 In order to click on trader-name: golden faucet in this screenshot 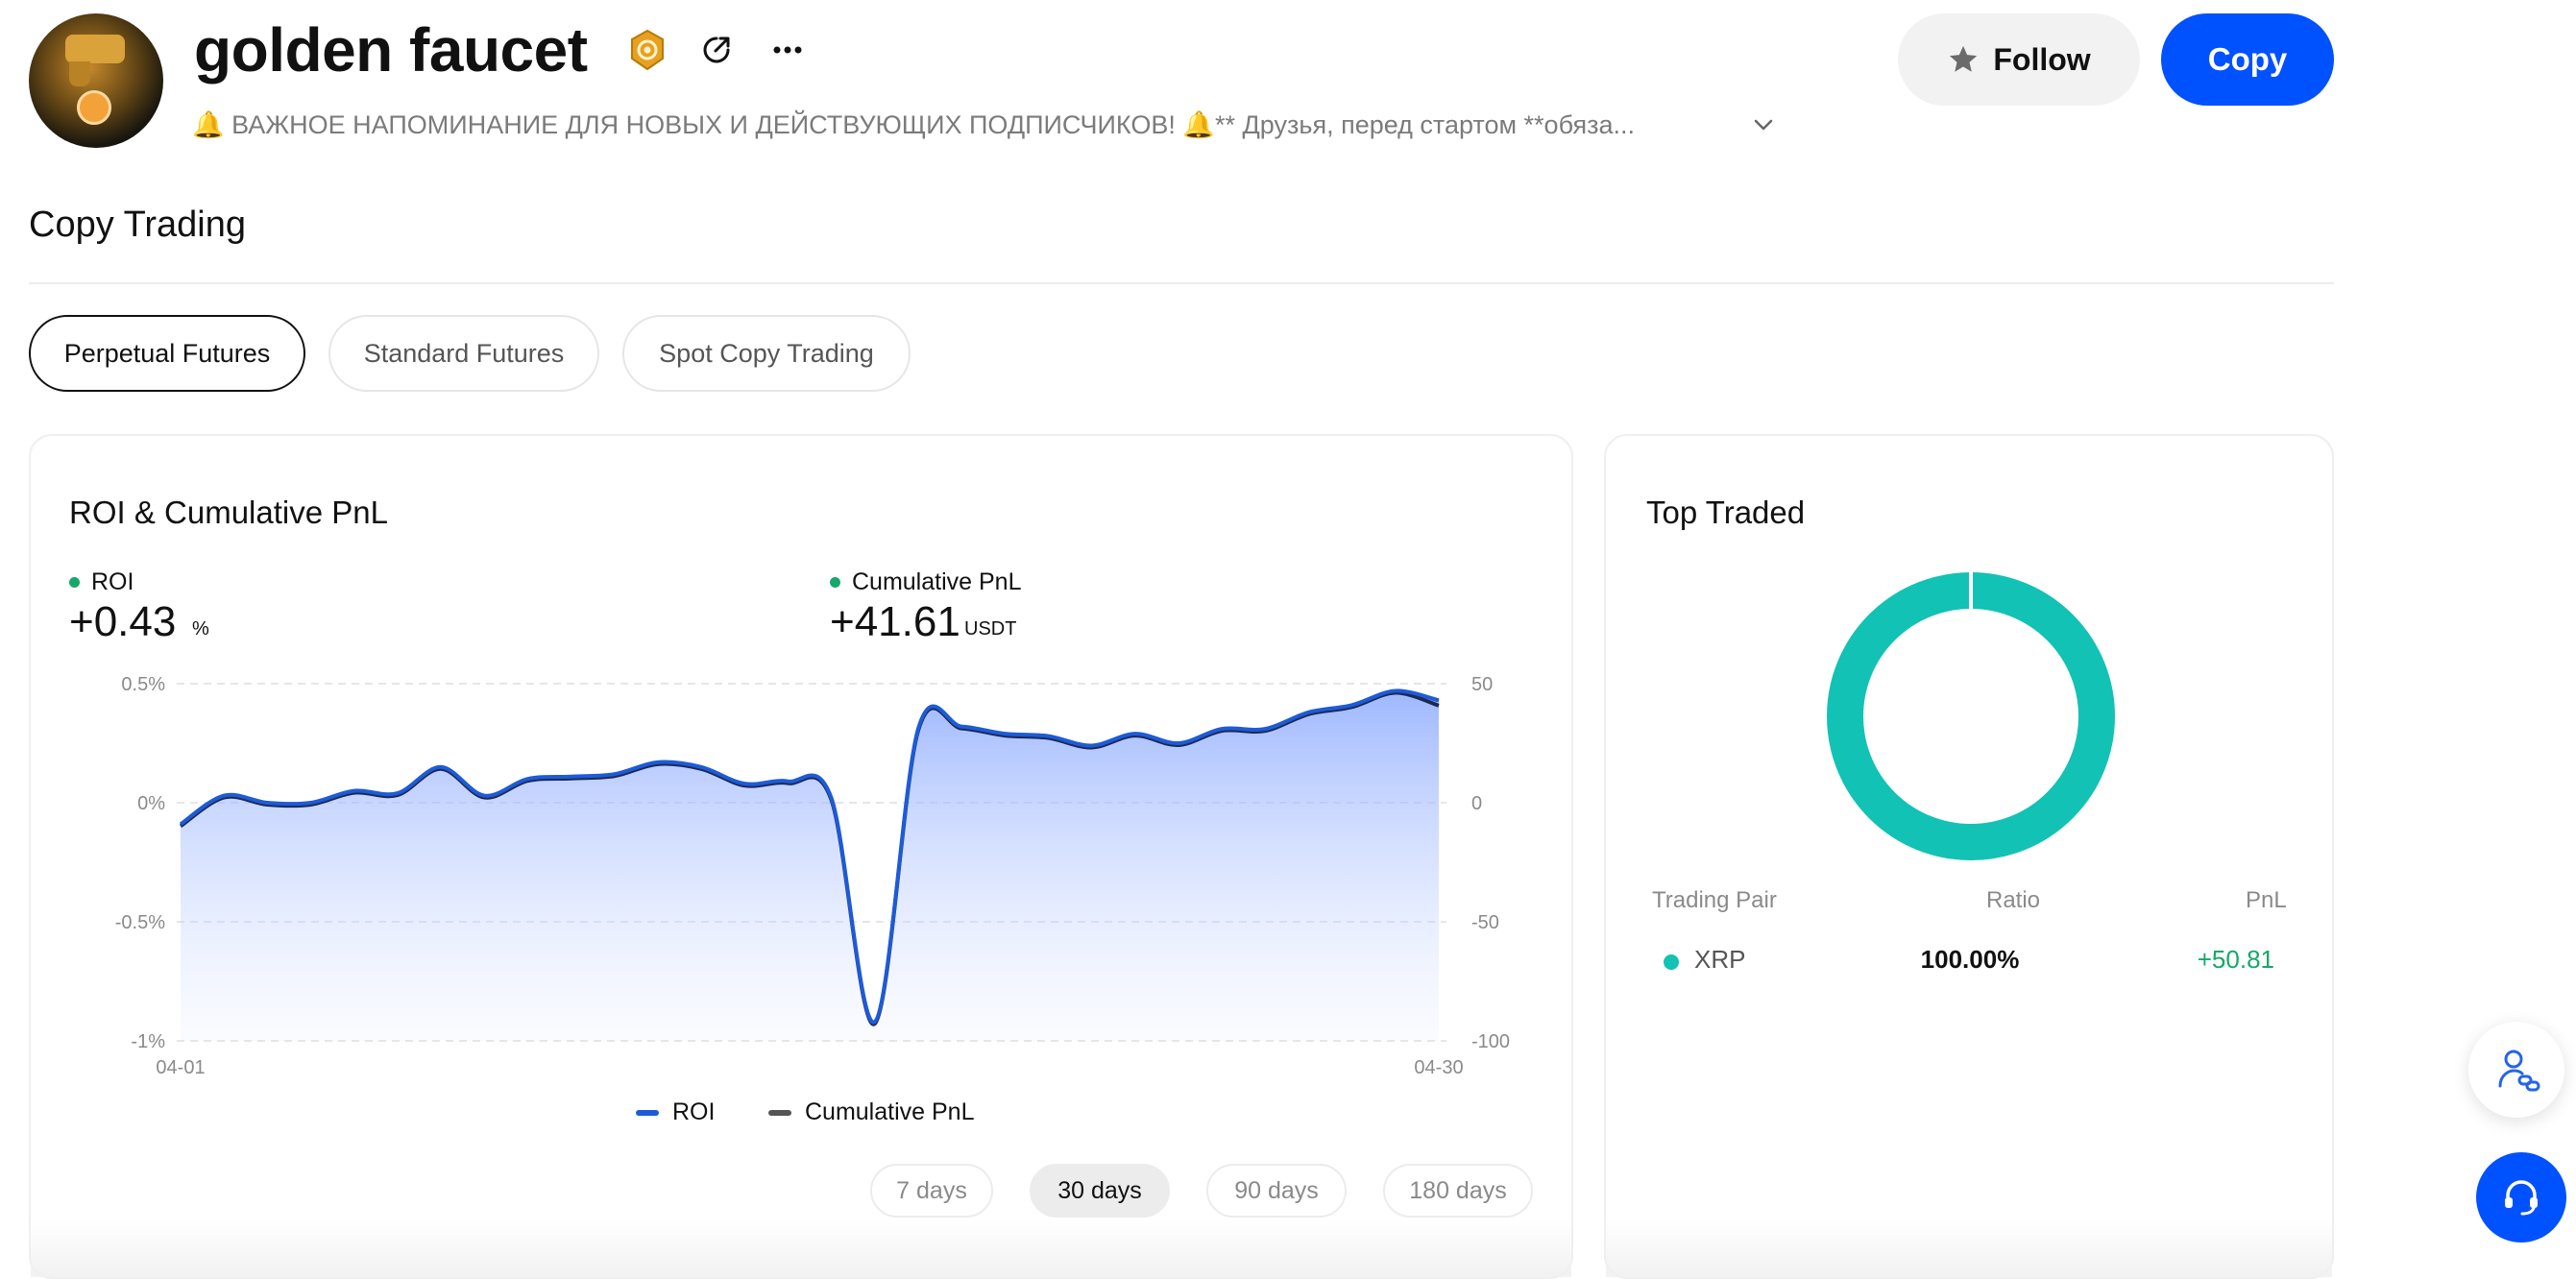, I will do `click(391, 49)`.